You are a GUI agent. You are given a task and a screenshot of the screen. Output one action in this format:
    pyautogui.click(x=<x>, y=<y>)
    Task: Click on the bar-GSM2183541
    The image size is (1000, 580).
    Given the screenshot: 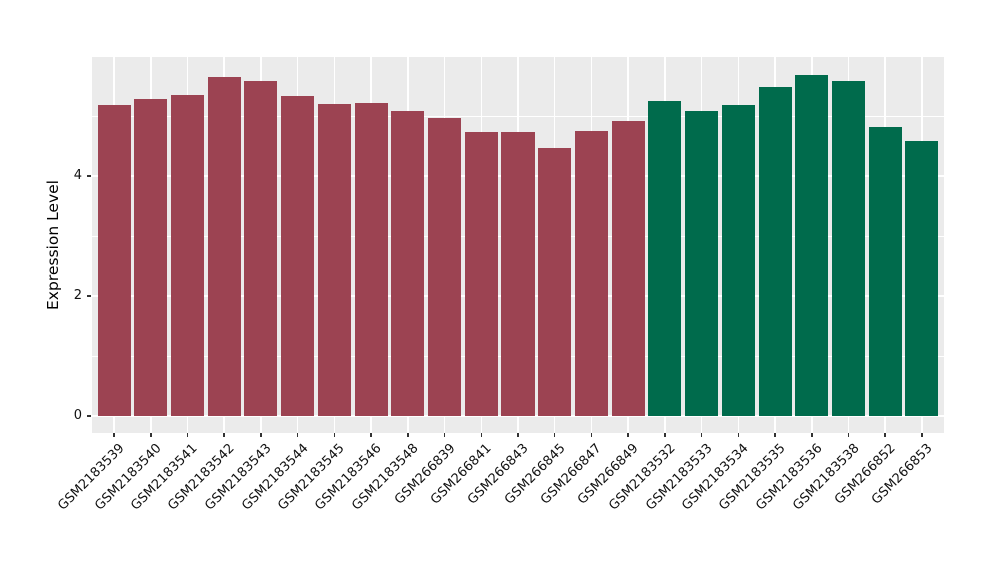 What is the action you would take?
    pyautogui.click(x=187, y=255)
    